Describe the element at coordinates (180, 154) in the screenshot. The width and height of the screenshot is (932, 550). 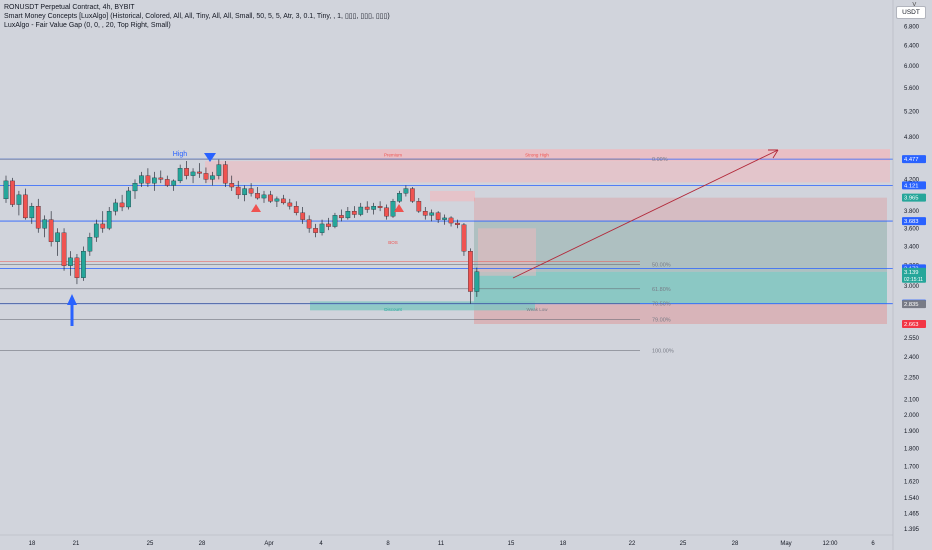
I see `annotation-label: High` at that location.